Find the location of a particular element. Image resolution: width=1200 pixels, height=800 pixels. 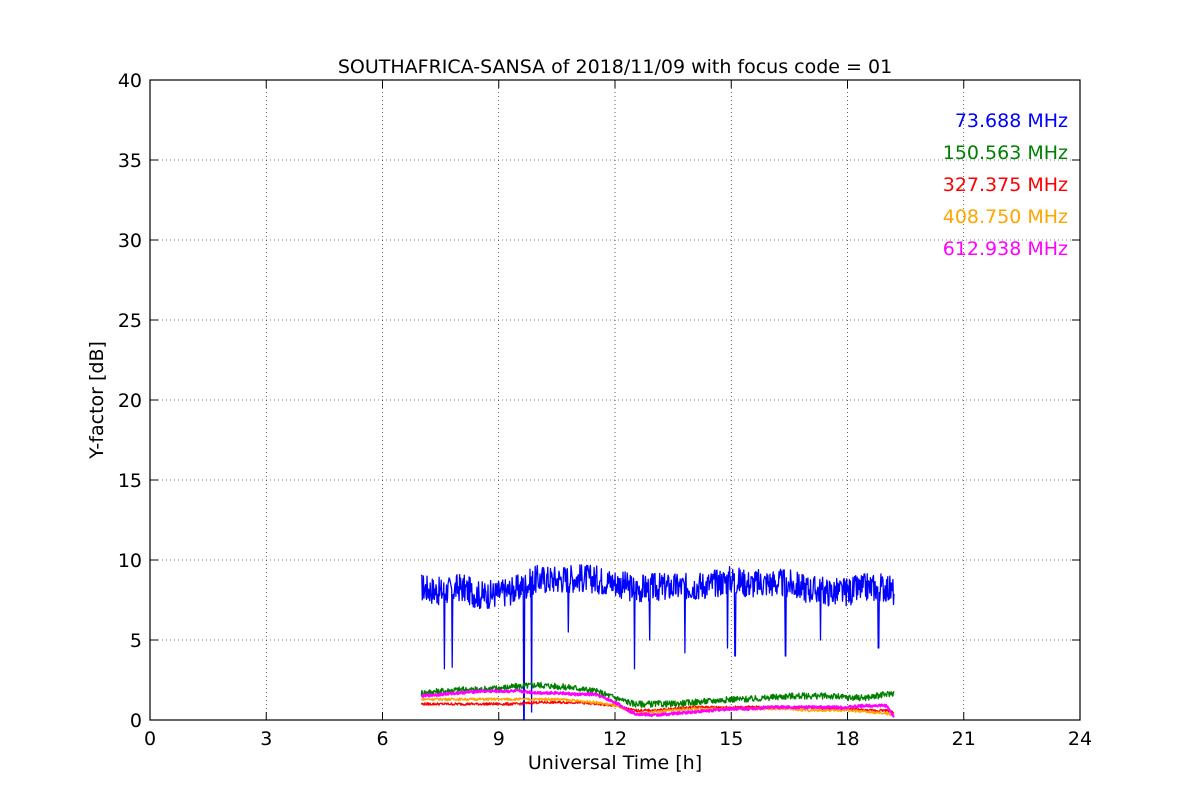

legend-entry: 612.938 MHz is located at coordinates (1005, 249).